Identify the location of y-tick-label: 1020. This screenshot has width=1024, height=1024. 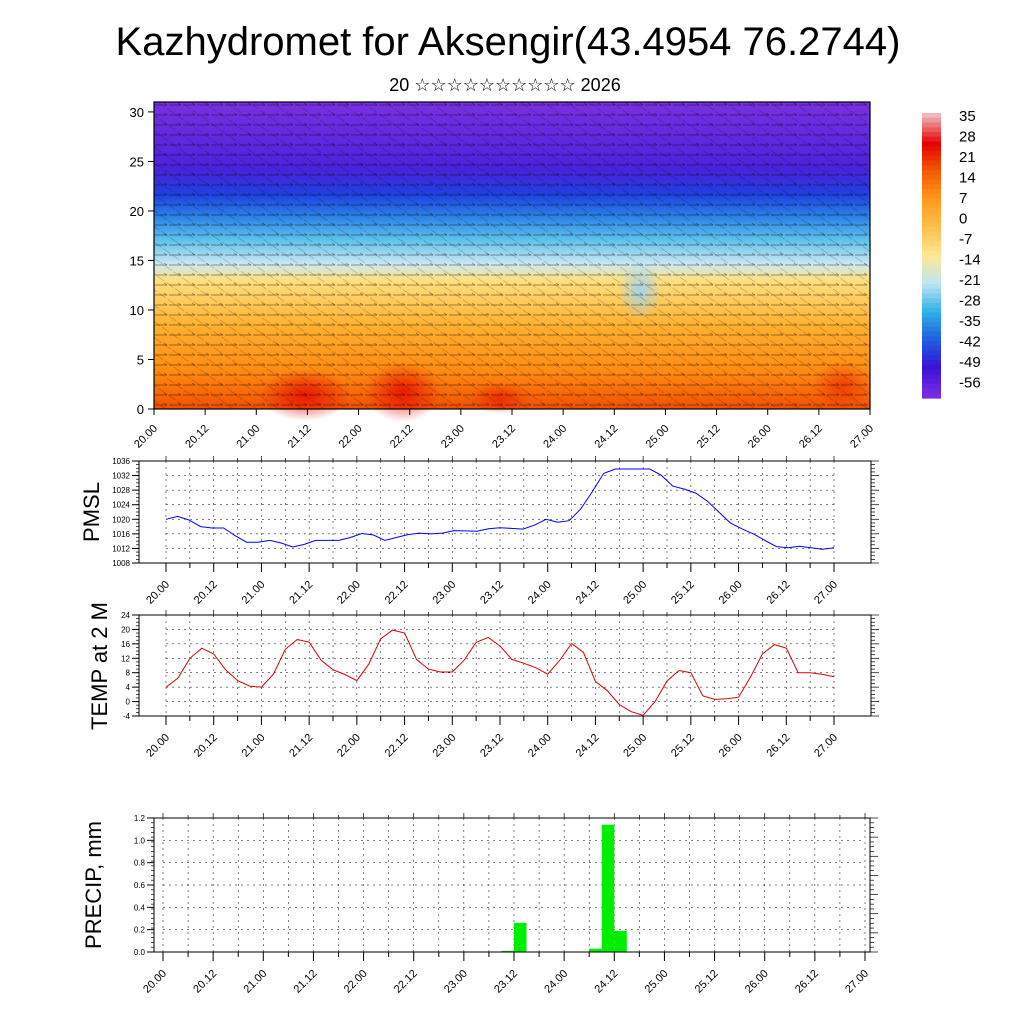
(121, 519).